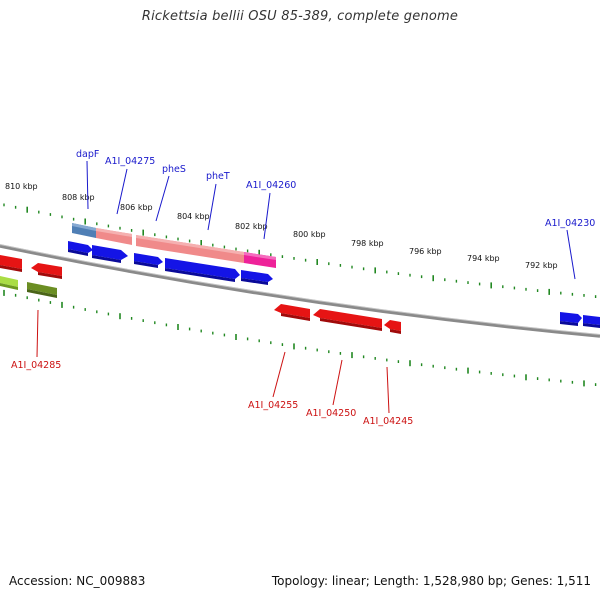  What do you see at coordinates (130, 161) in the screenshot?
I see `gene-label-a1i-04275: A1I_04275` at bounding box center [130, 161].